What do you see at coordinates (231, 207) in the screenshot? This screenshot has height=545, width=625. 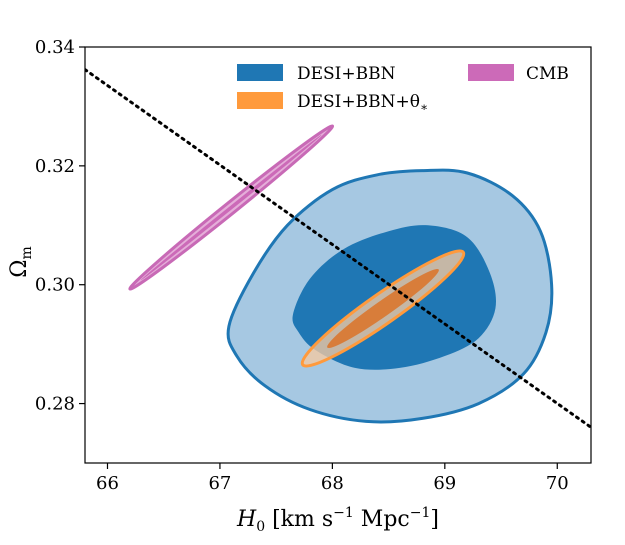 I see `contour-cmb-inner` at bounding box center [231, 207].